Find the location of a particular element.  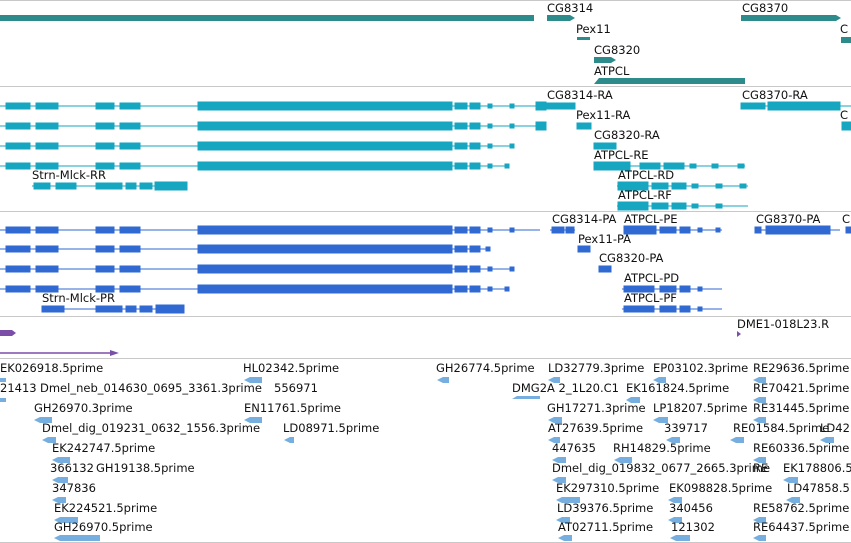

gene-label: CG8370 is located at coordinates (765, 8).